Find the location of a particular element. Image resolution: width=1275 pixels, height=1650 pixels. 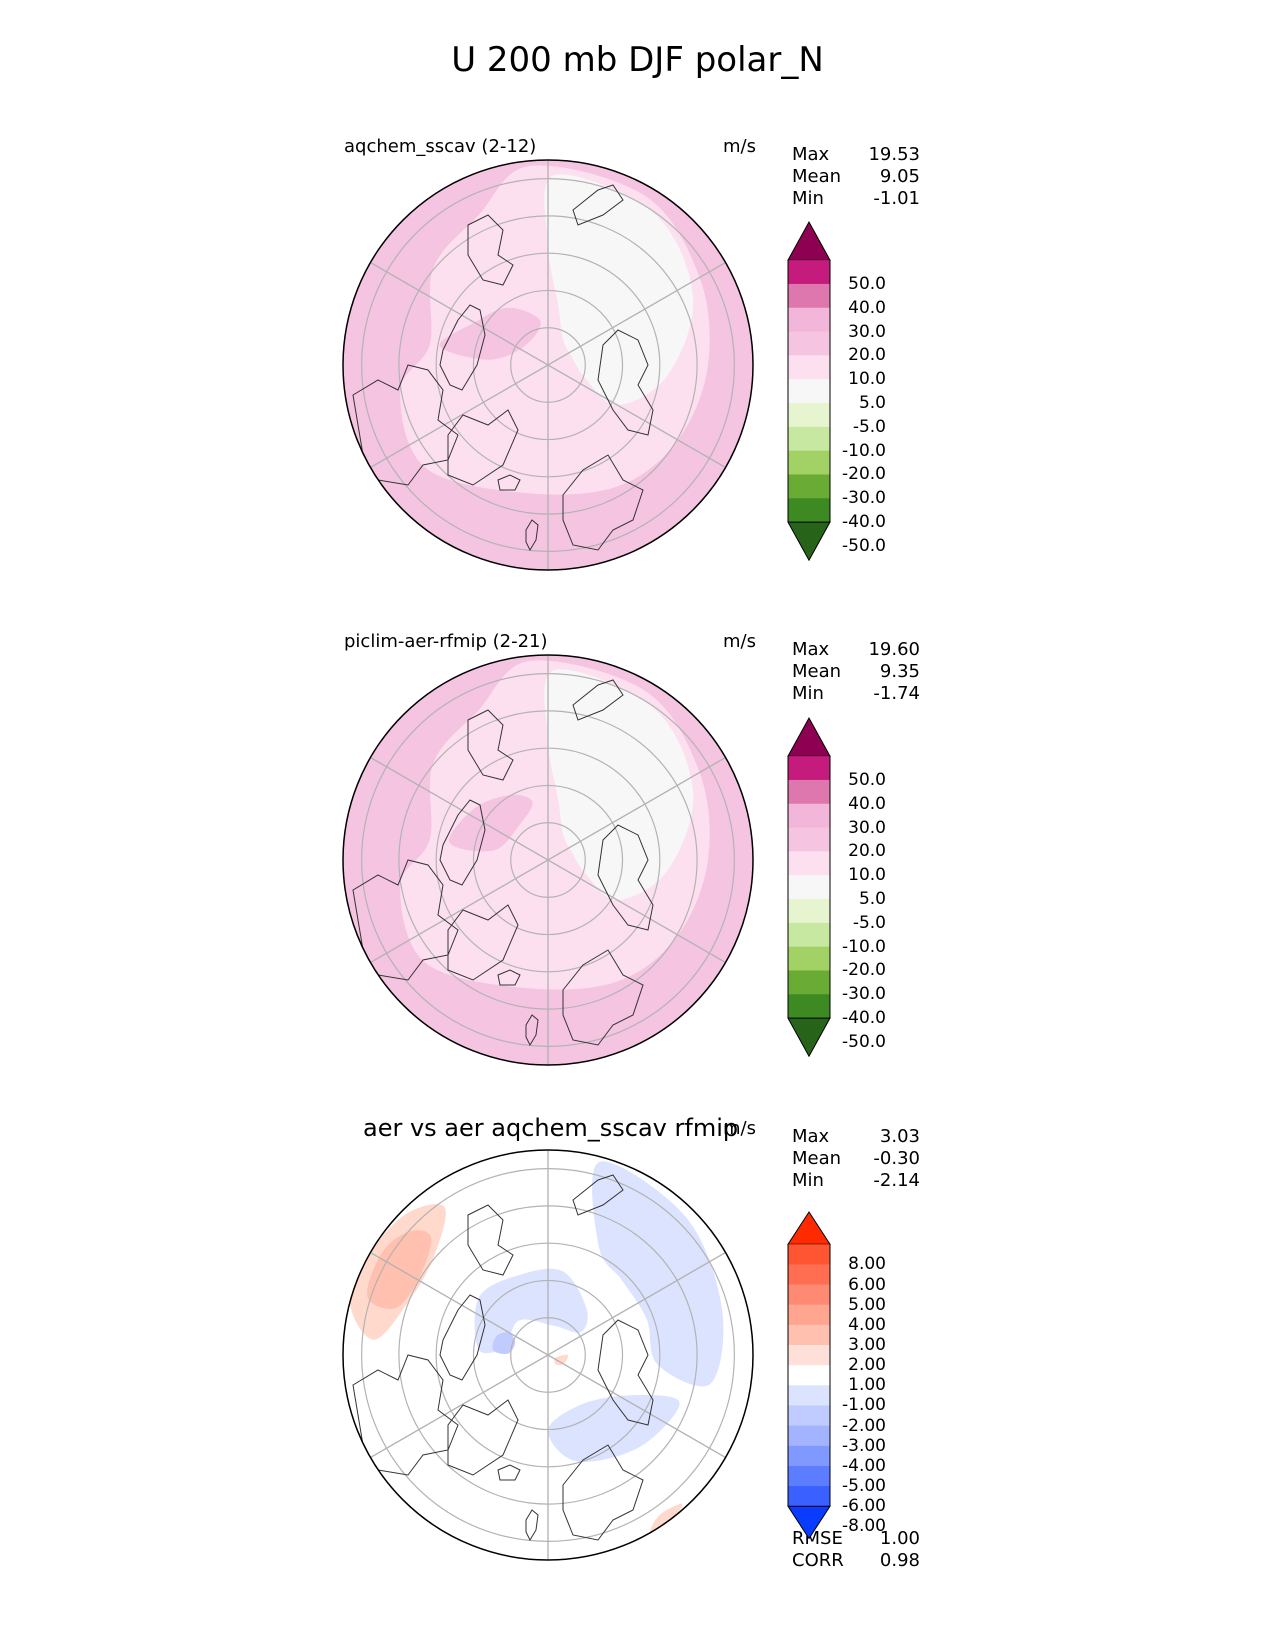

stat-value: -2.14 is located at coordinates (896, 1180).